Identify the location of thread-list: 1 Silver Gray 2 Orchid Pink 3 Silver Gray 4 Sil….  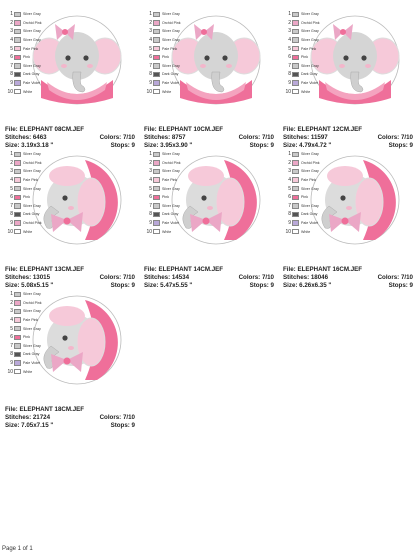
(305, 53).